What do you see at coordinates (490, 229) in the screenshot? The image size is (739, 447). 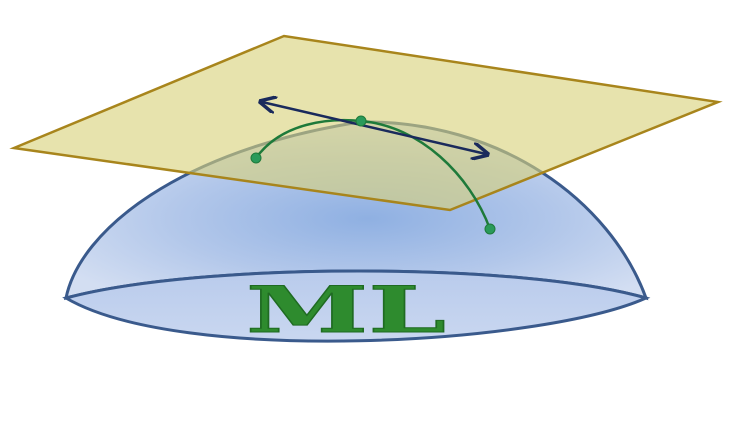 I see `curve-end-point` at bounding box center [490, 229].